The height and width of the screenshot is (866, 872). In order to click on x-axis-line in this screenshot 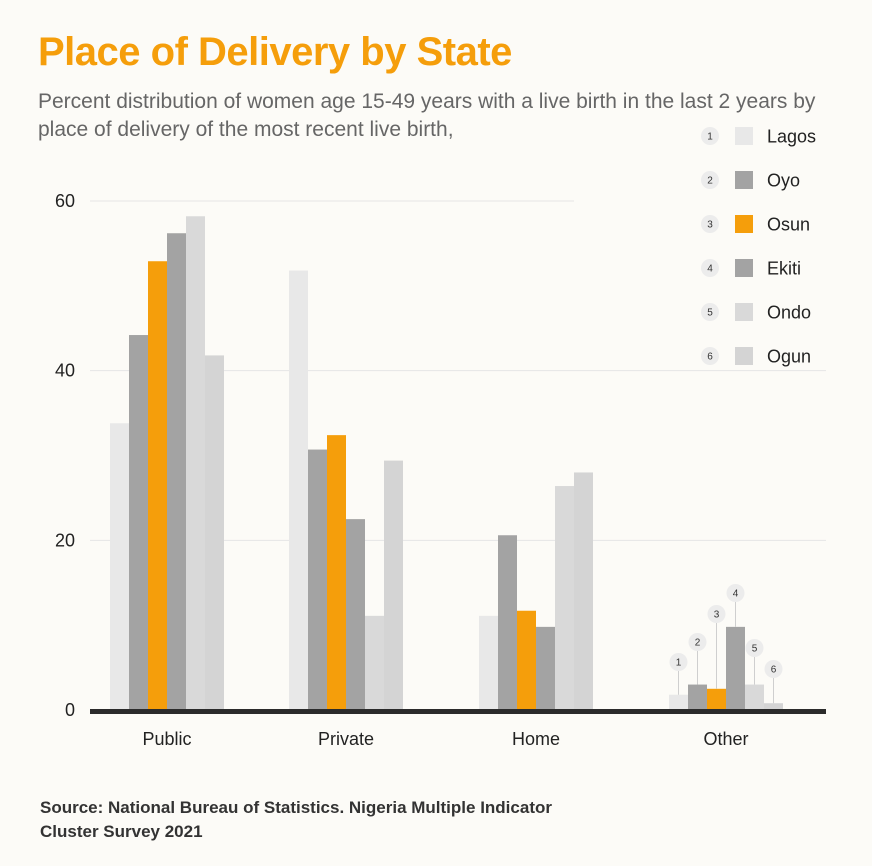, I will do `click(458, 711)`.